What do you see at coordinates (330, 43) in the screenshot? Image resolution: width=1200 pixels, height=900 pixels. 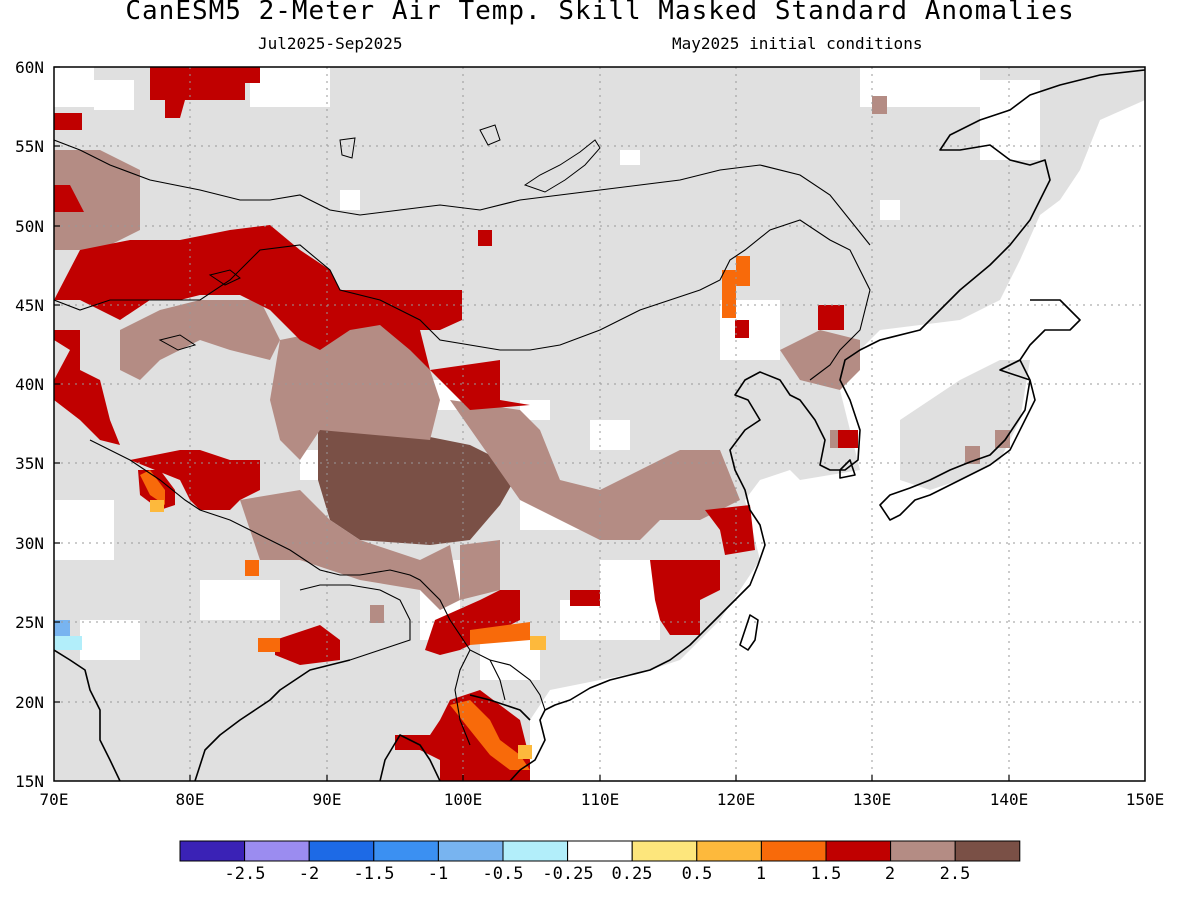 I see `valid-period-label: Jul2025-Sep2025` at bounding box center [330, 43].